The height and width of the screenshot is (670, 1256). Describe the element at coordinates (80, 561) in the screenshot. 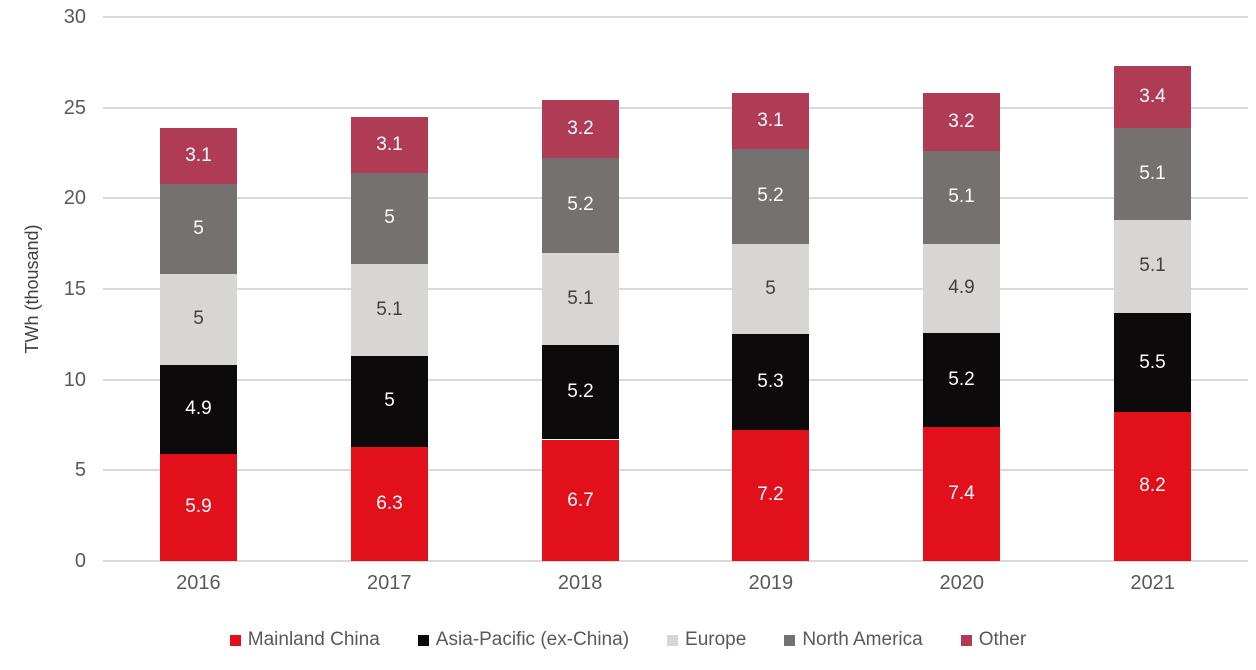

I see `y-tick-label: 0` at that location.